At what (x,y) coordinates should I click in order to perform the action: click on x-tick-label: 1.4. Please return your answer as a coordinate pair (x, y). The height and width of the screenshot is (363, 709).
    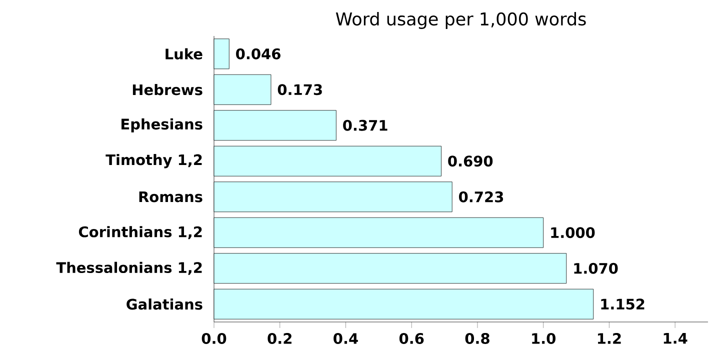
    Looking at the image, I should click on (676, 338).